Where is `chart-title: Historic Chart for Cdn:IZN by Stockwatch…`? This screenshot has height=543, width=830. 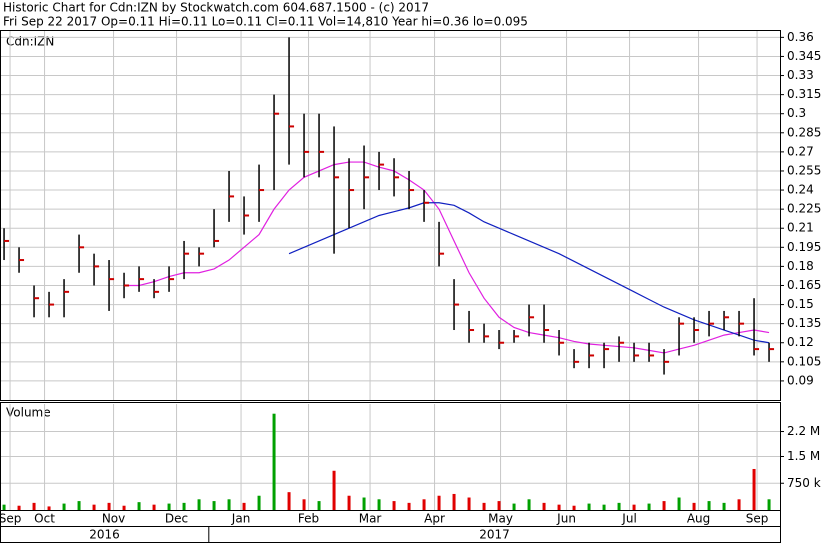 chart-title: Historic Chart for Cdn:IZN by Stockwatch… is located at coordinates (216, 8).